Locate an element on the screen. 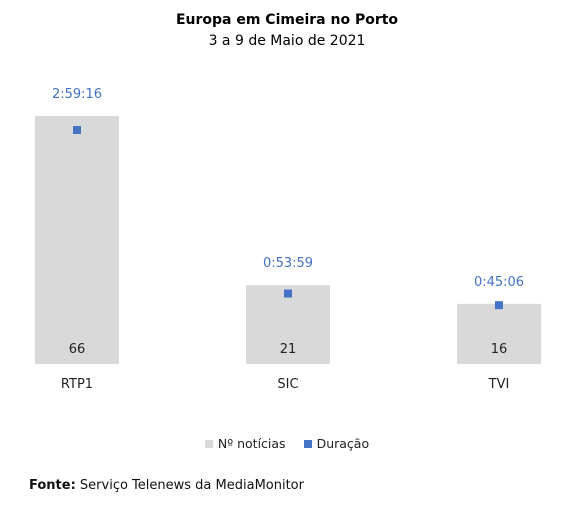 The width and height of the screenshot is (574, 510). legend: Nº notícias Duração is located at coordinates (287, 443).